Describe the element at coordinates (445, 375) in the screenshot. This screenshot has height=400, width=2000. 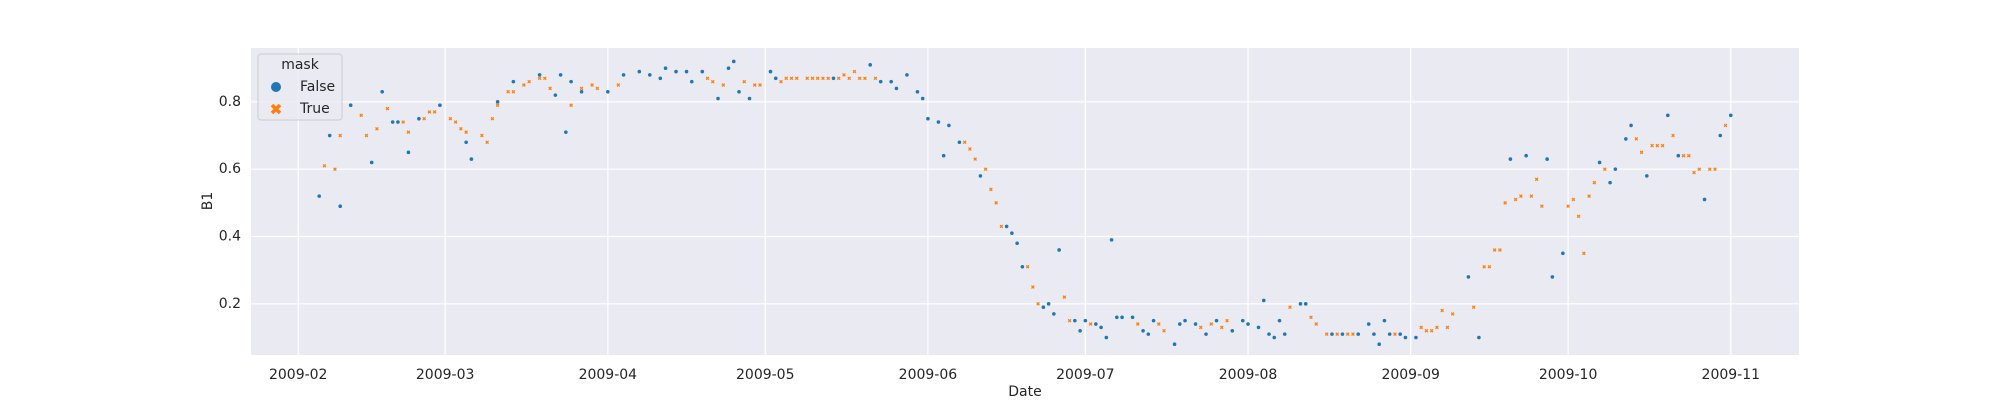
I see `x-tick-label: 2009-03` at that location.